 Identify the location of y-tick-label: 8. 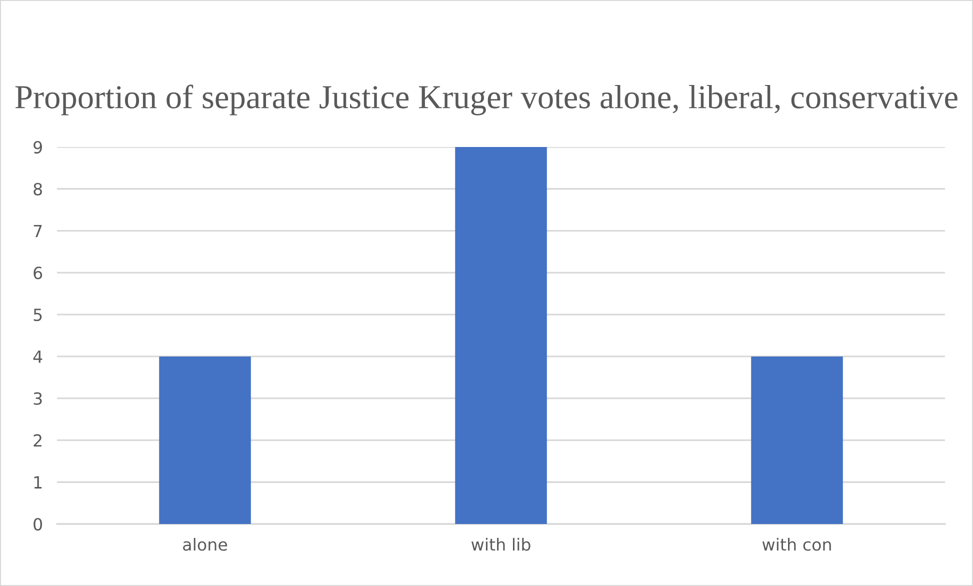
(38, 189).